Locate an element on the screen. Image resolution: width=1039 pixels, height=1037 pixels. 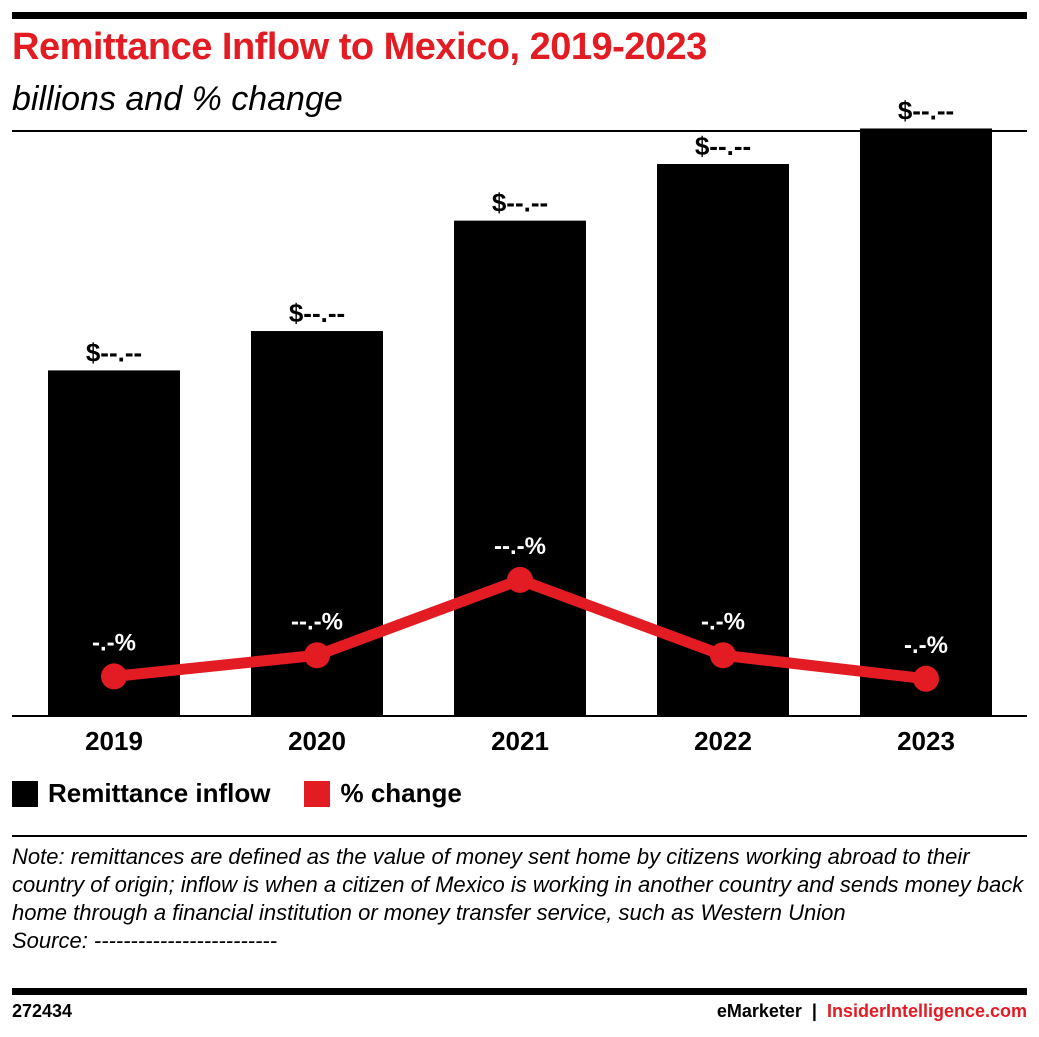
top-rule is located at coordinates (519, 15).